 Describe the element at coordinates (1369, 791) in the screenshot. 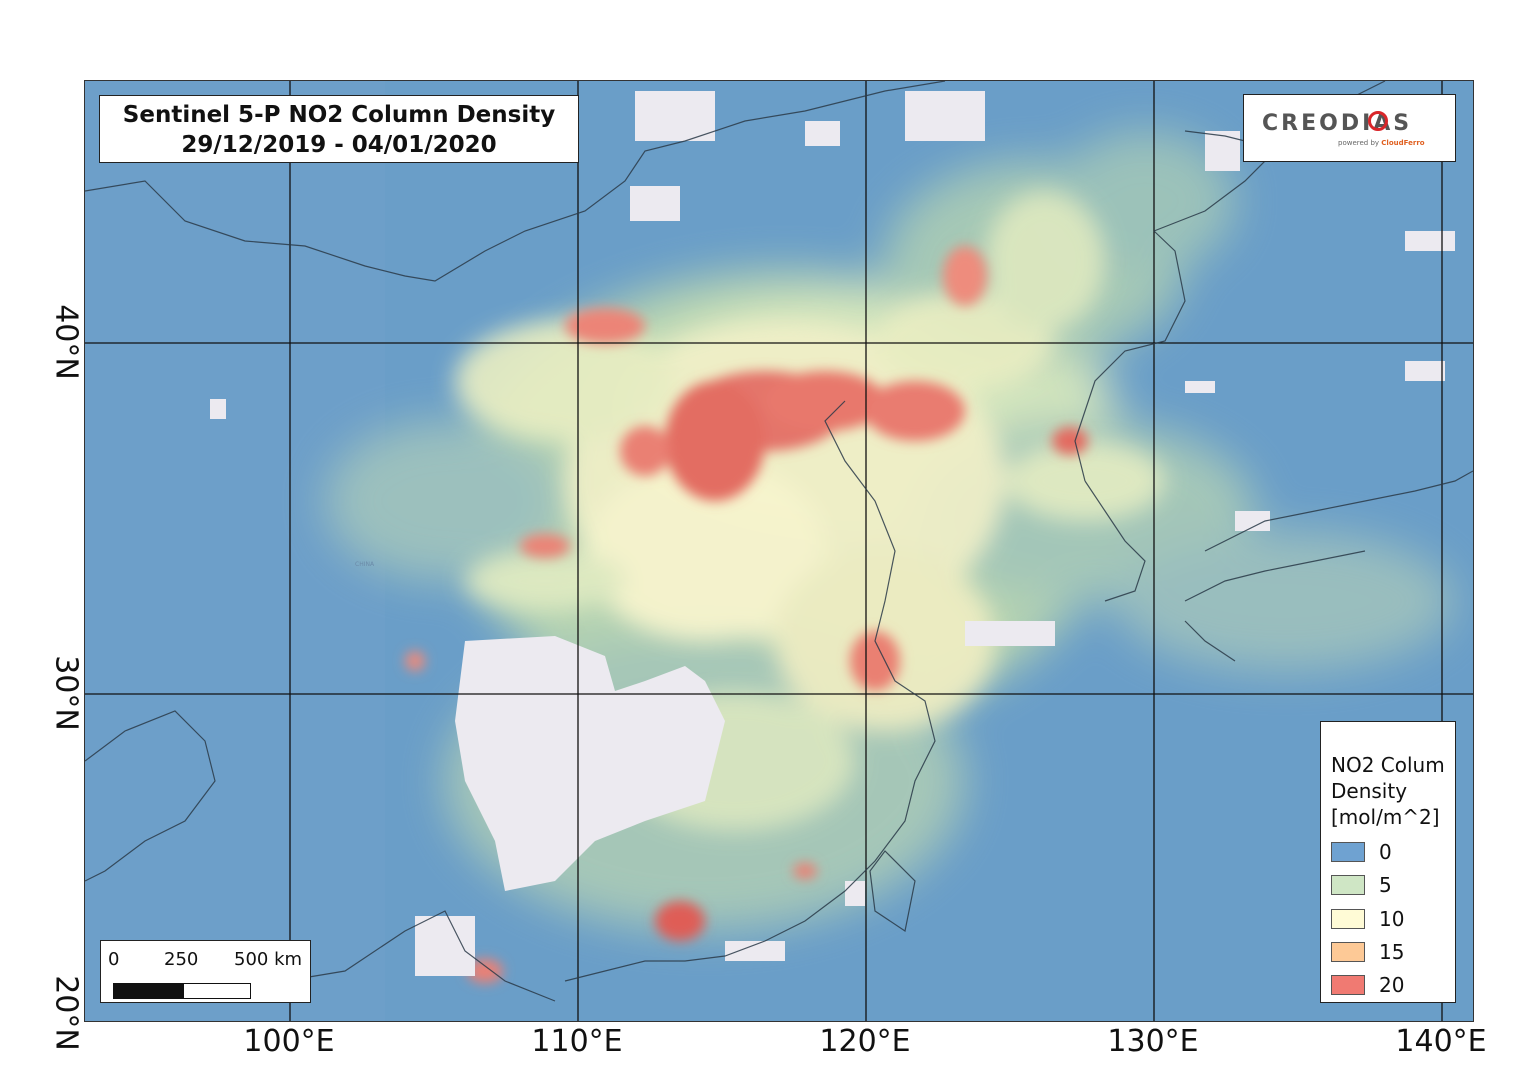

I see `legend-title-line: Density` at that location.